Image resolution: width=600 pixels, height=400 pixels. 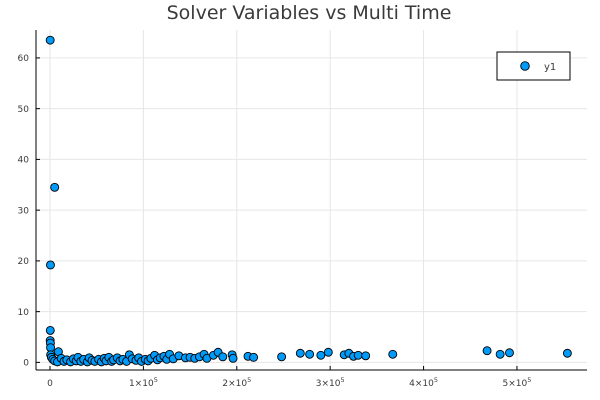 What do you see at coordinates (24, 262) in the screenshot?
I see `y-tick-label: 20` at bounding box center [24, 262].